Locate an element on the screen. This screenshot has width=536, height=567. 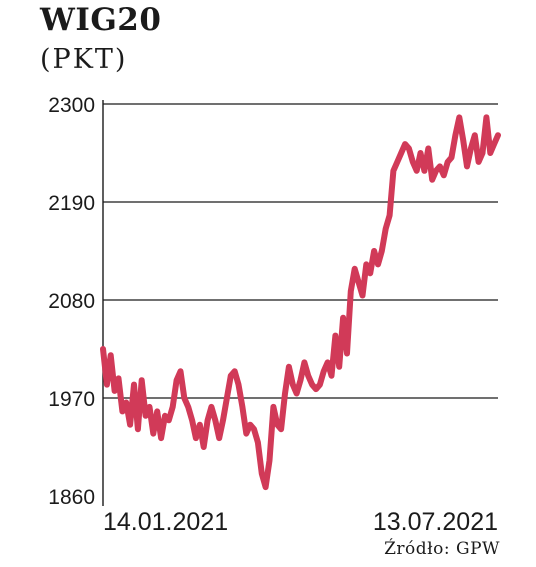
y-axis-labels: 1860 1970 2080 2190 2300 is located at coordinates (71, 301).